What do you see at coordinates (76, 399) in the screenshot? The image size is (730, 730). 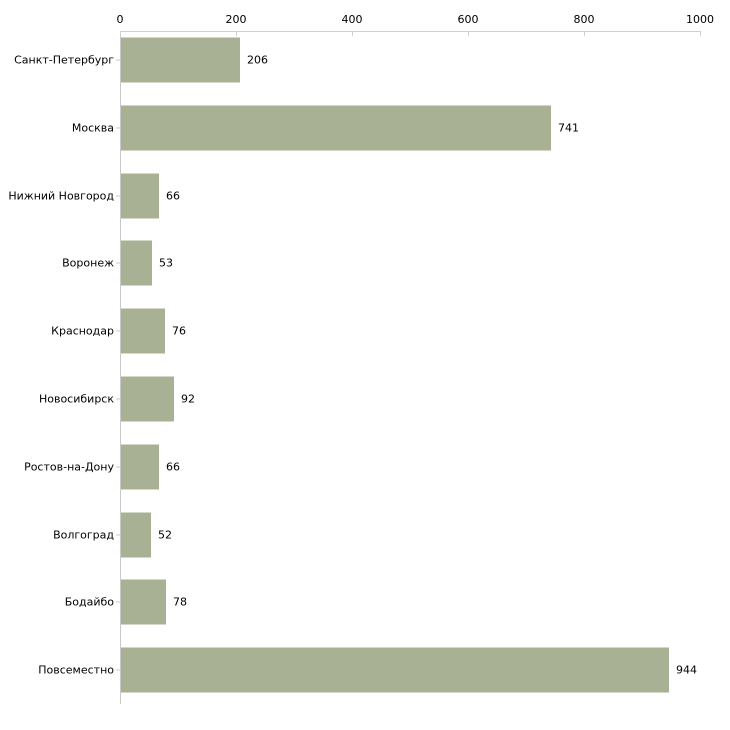 I see `category-label: Новосибирск` at bounding box center [76, 399].